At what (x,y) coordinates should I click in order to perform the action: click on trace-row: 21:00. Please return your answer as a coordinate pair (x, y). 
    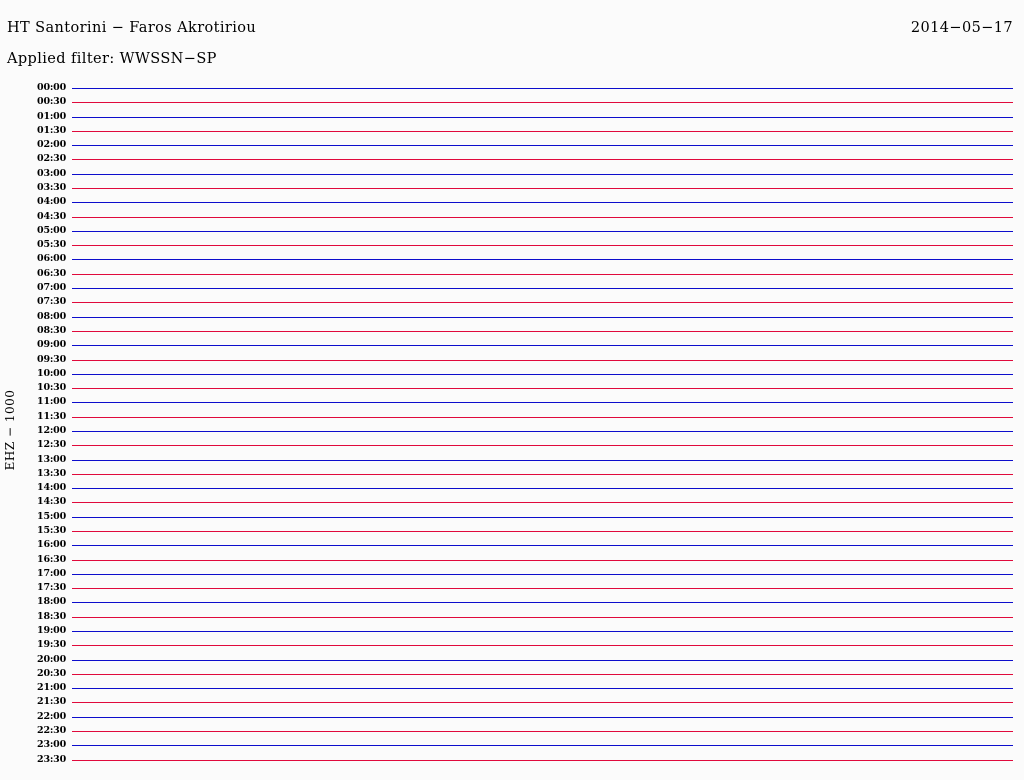
    Looking at the image, I should click on (512, 688).